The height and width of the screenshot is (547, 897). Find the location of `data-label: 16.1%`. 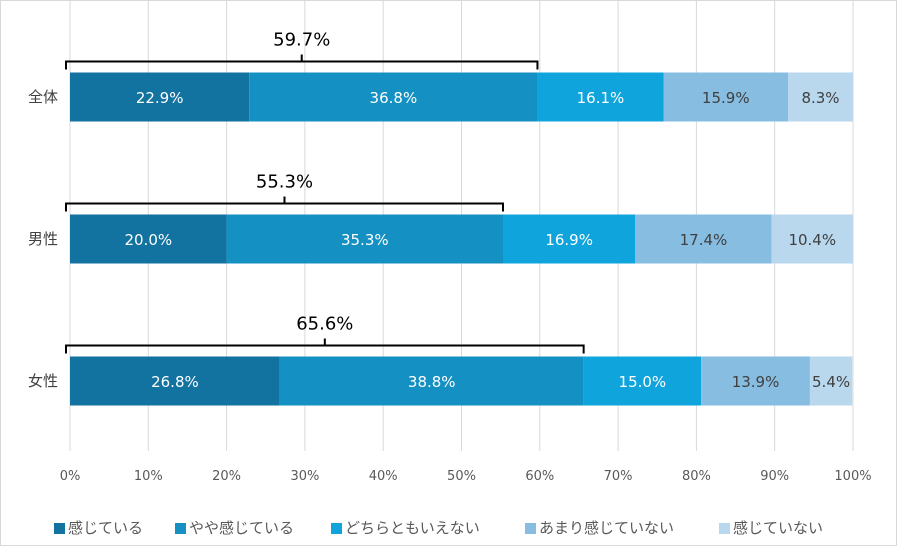

data-label: 16.1% is located at coordinates (601, 98).